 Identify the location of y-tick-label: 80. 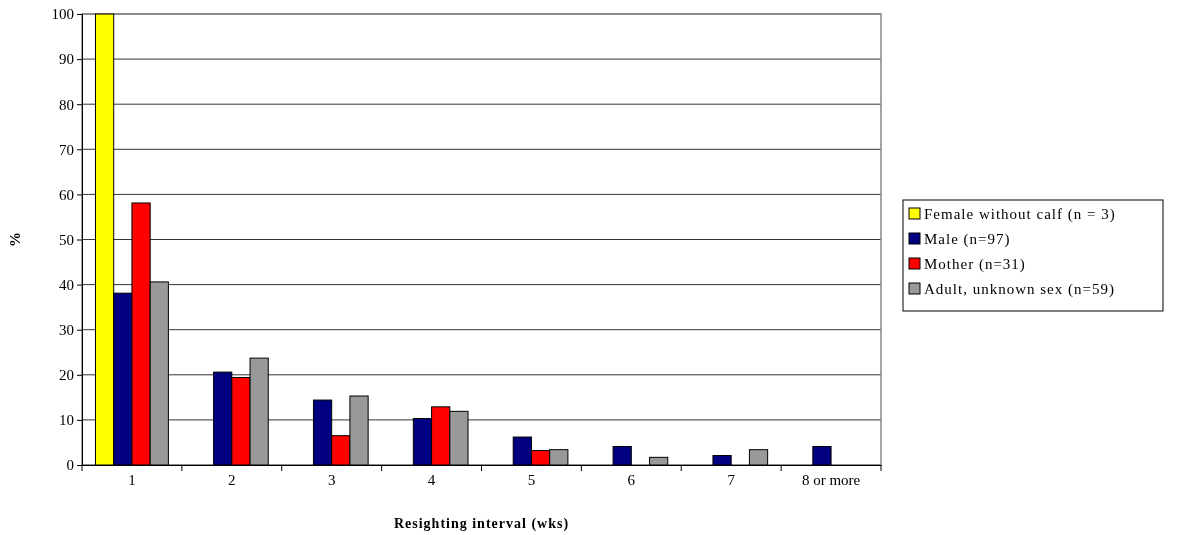
(66, 104).